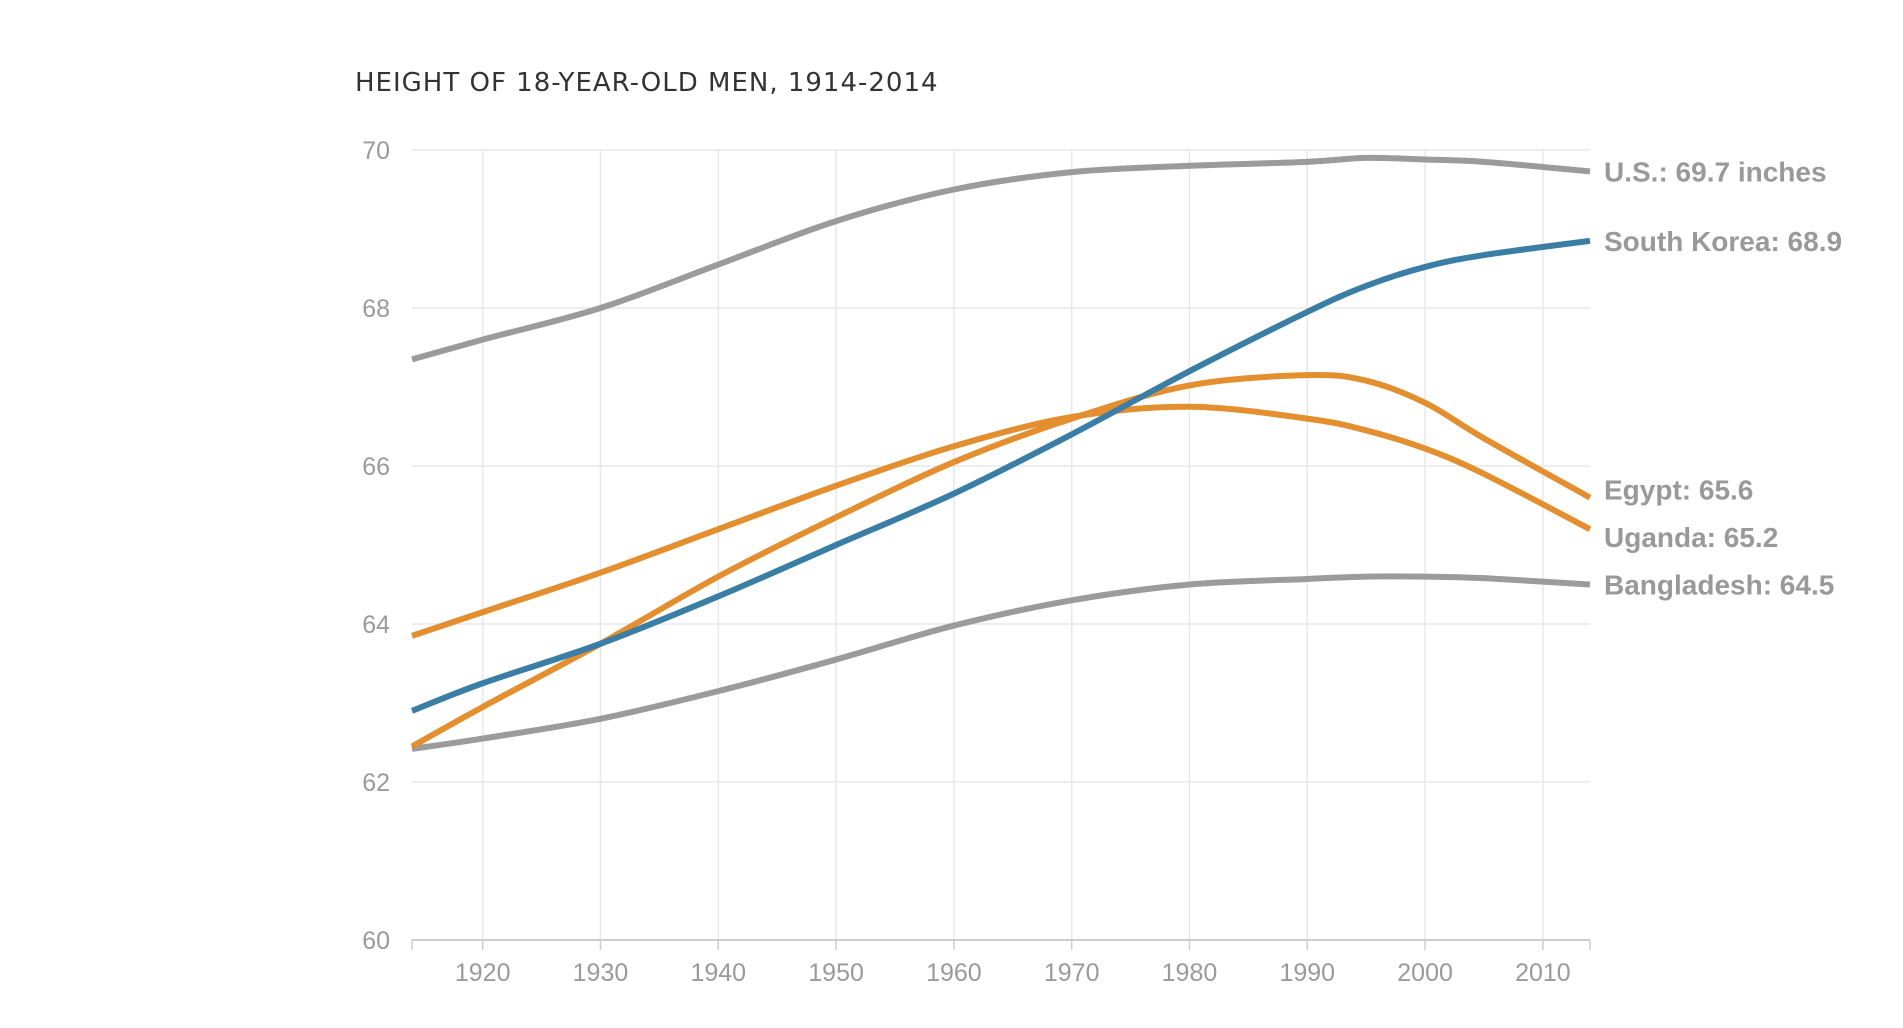 This screenshot has height=1028, width=1903. Describe the element at coordinates (1190, 973) in the screenshot. I see `x-tick-label: 1980` at that location.